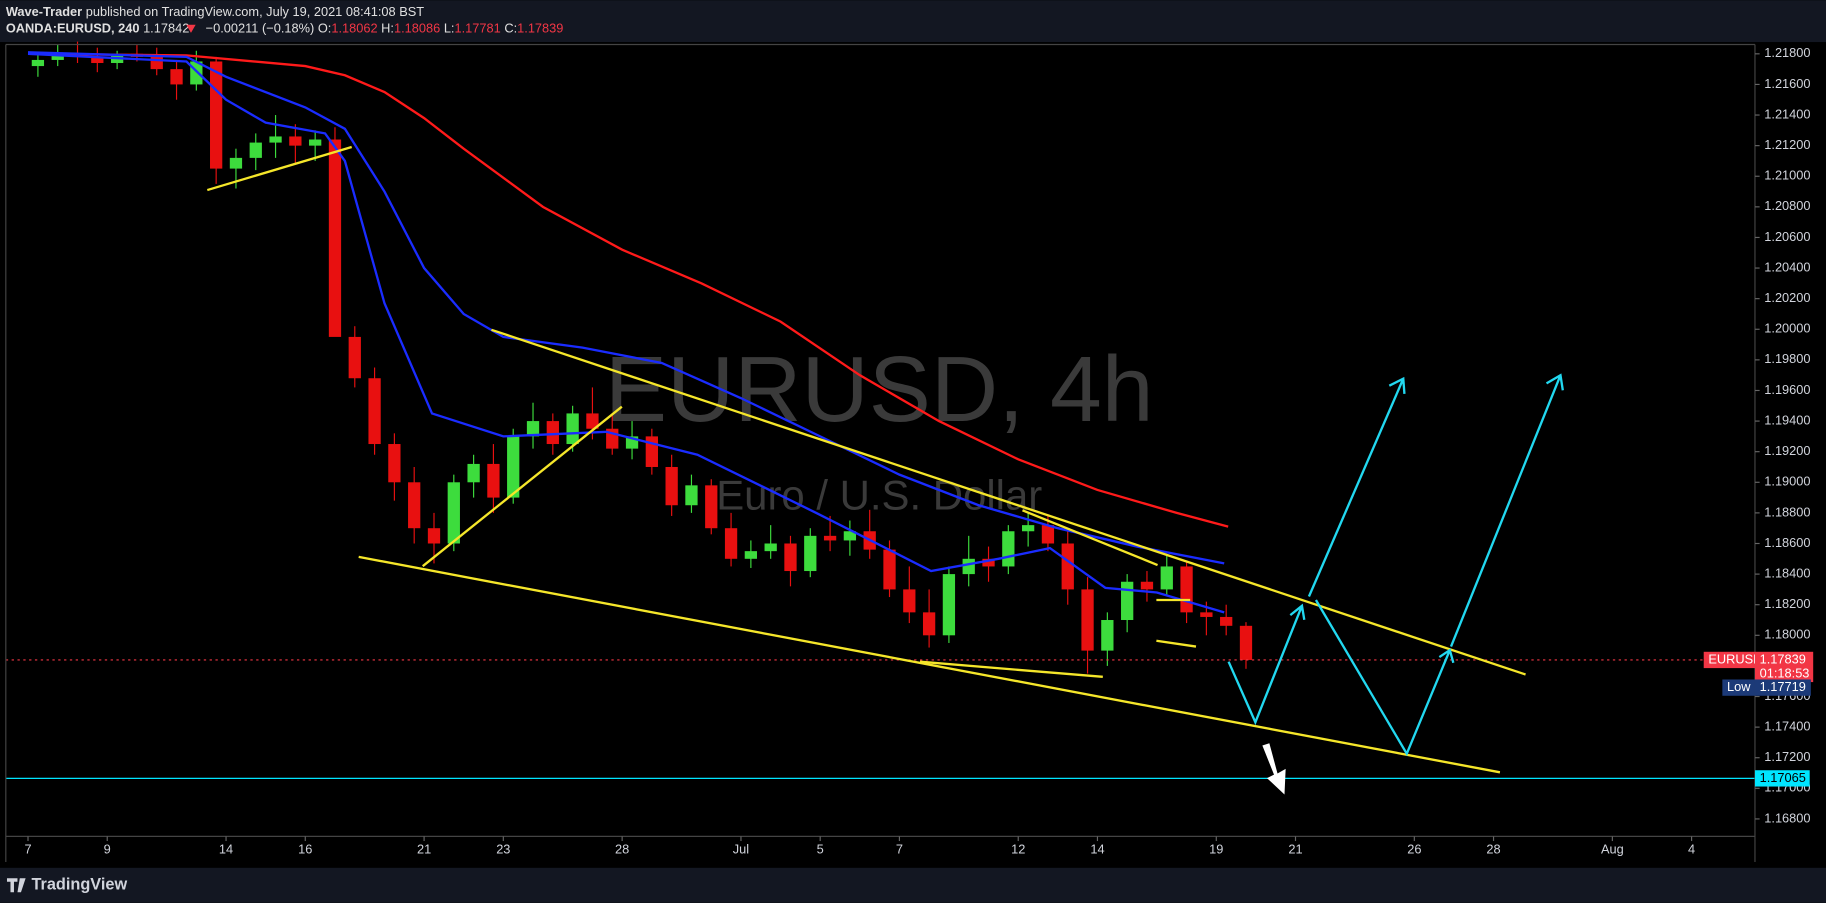  What do you see at coordinates (1787, 603) in the screenshot?
I see `y-tick-label: 1.18200` at bounding box center [1787, 603].